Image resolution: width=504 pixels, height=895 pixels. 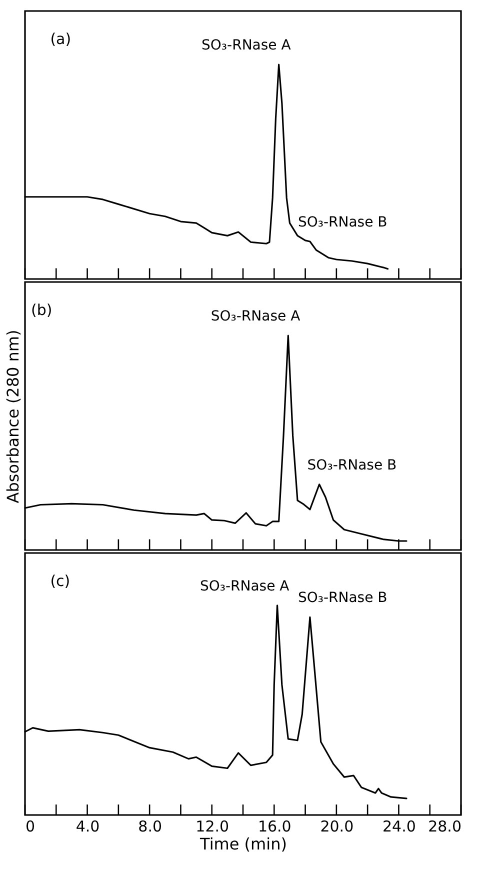 What do you see at coordinates (399, 827) in the screenshot?
I see `x-tick-label: 24.0` at bounding box center [399, 827].